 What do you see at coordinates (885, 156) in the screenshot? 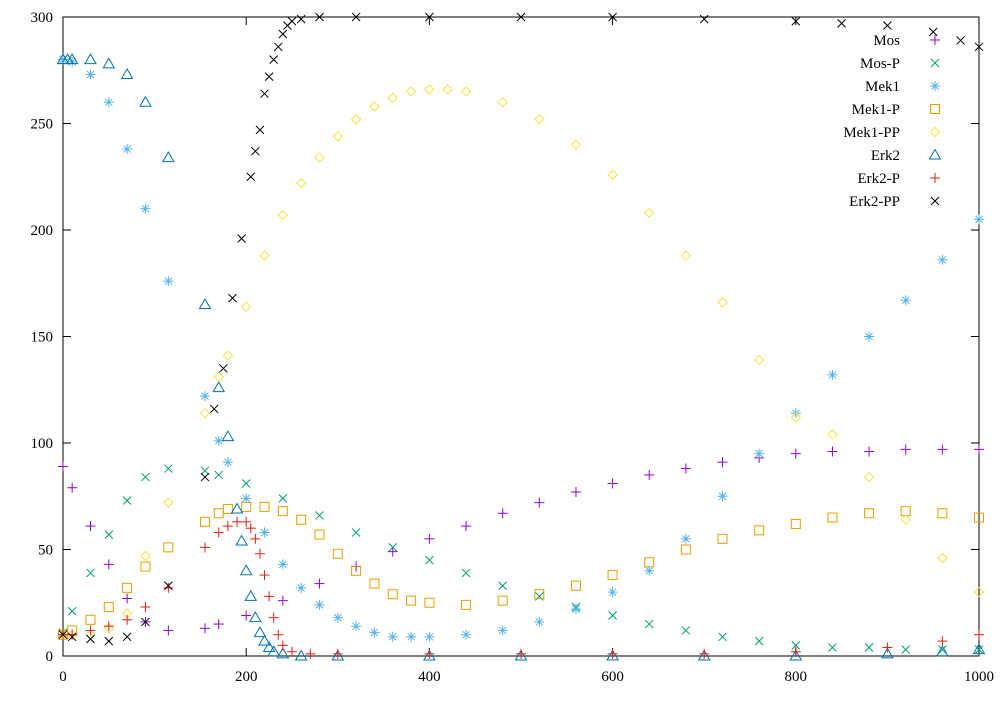
I see `legend-label: Erk2` at bounding box center [885, 156].